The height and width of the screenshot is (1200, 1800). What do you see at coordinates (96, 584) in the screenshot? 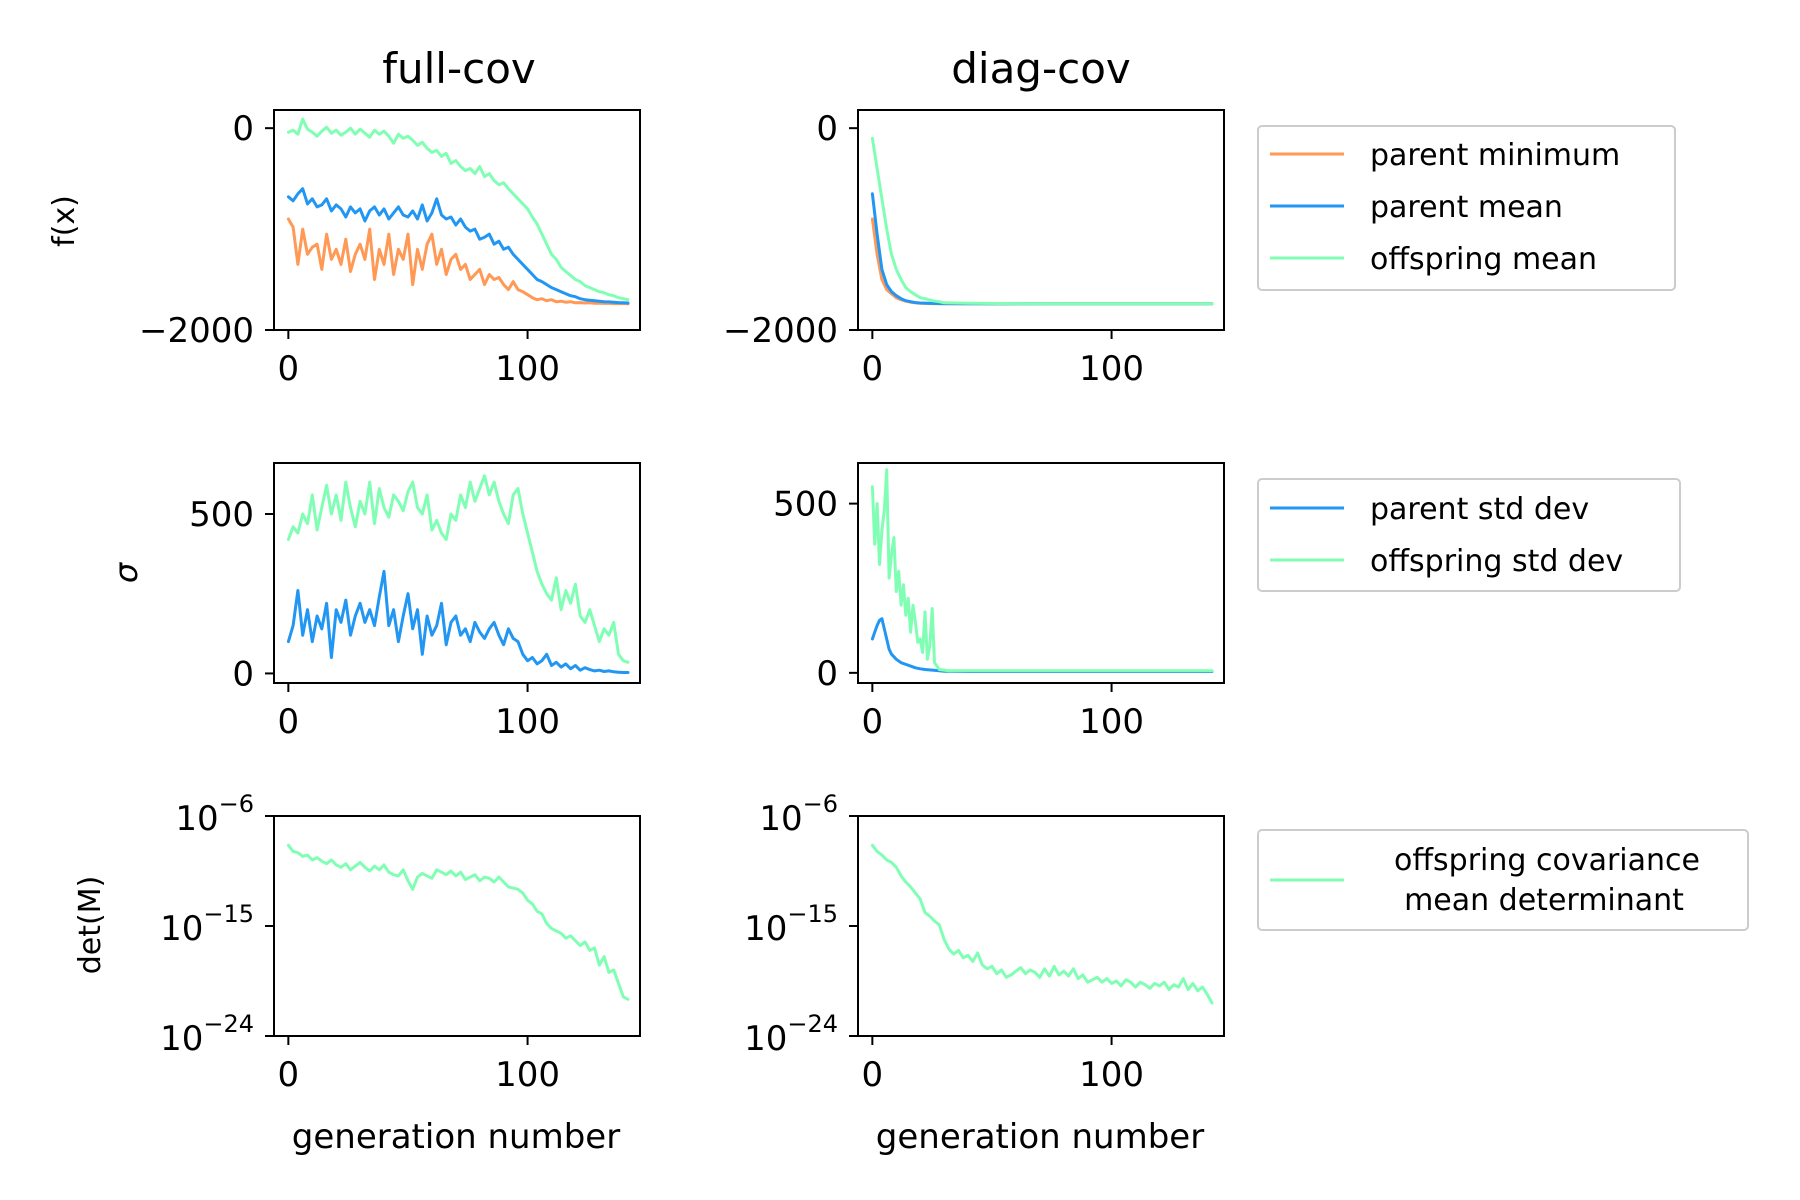
I see `y-axis-titles: f(x) σ det(M)` at bounding box center [96, 584].